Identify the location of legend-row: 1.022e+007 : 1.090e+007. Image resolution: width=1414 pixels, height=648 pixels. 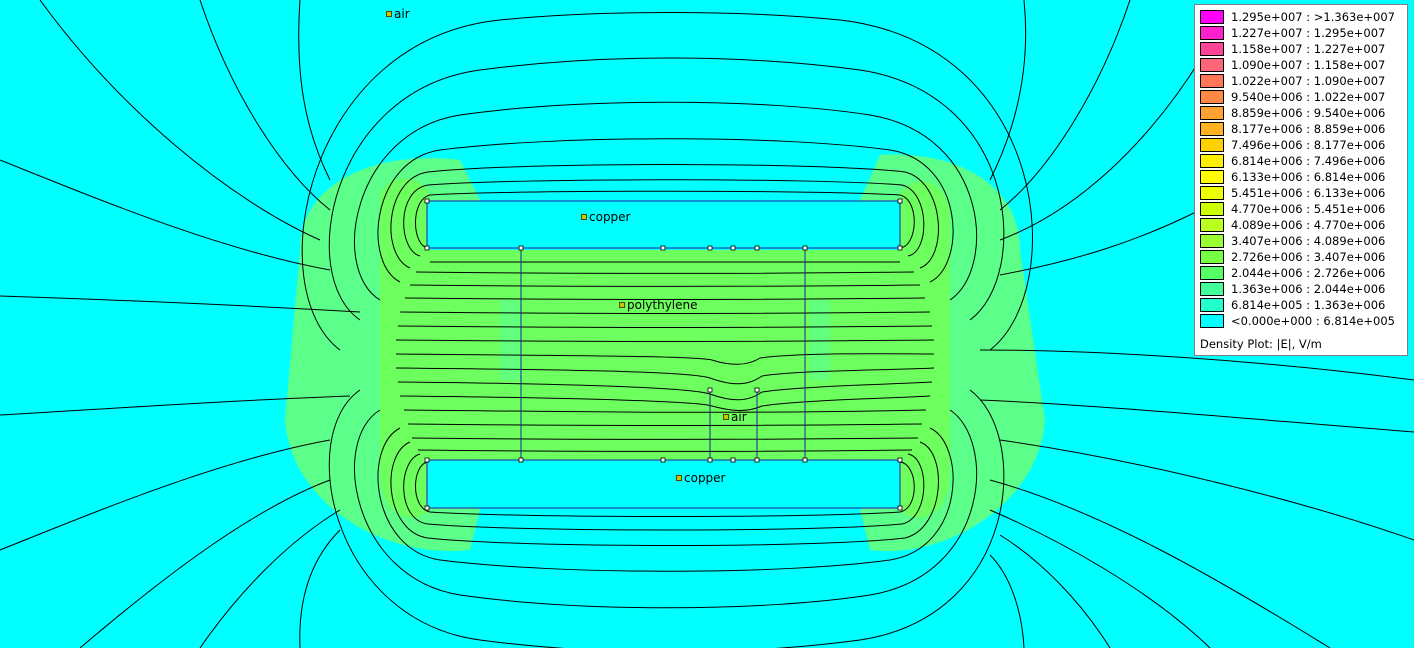
(1302, 81).